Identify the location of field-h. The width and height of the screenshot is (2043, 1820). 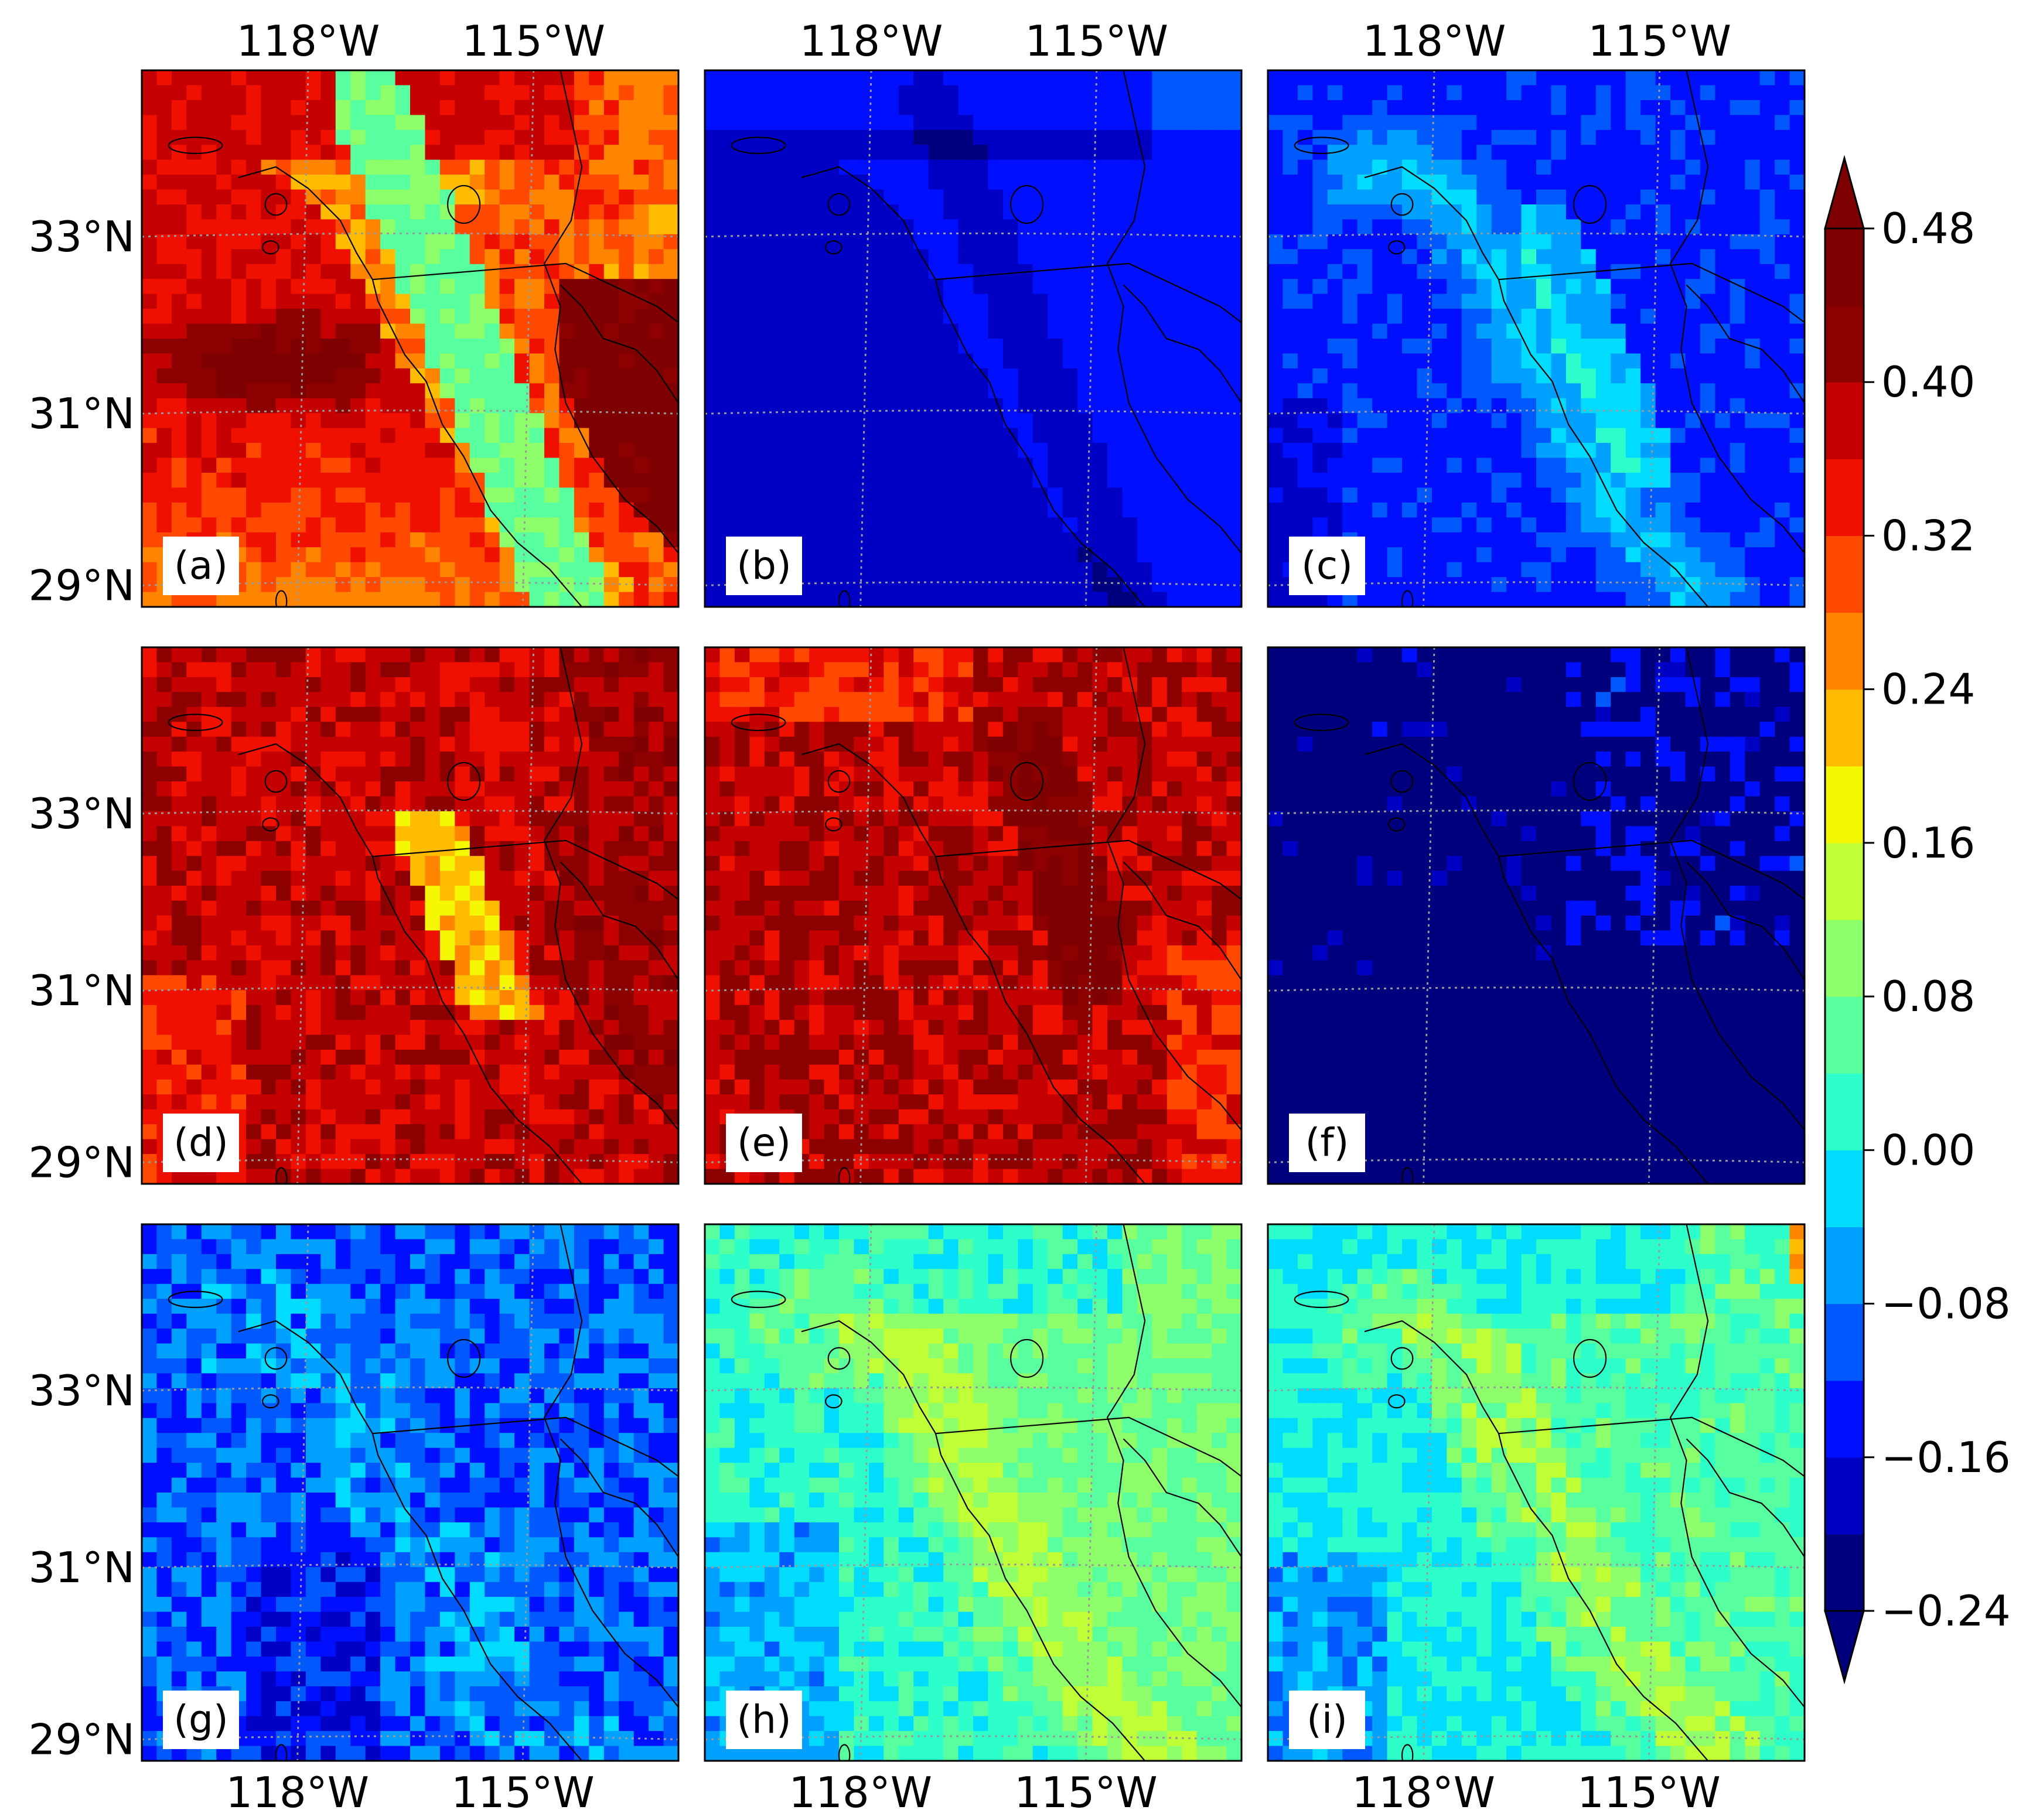
(973, 1492).